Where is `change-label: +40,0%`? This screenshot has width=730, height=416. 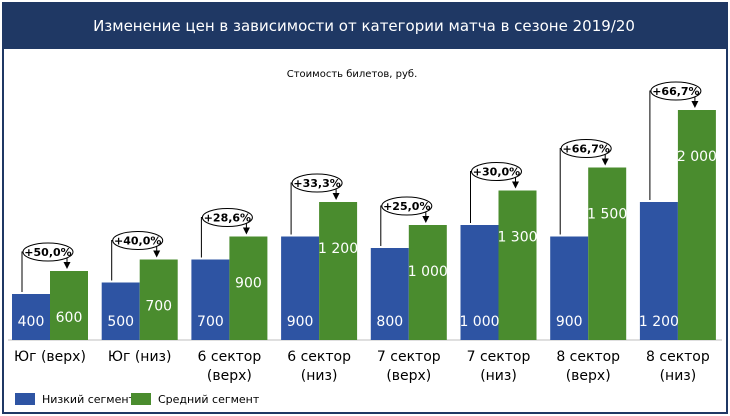 change-label: +40,0% is located at coordinates (137, 241).